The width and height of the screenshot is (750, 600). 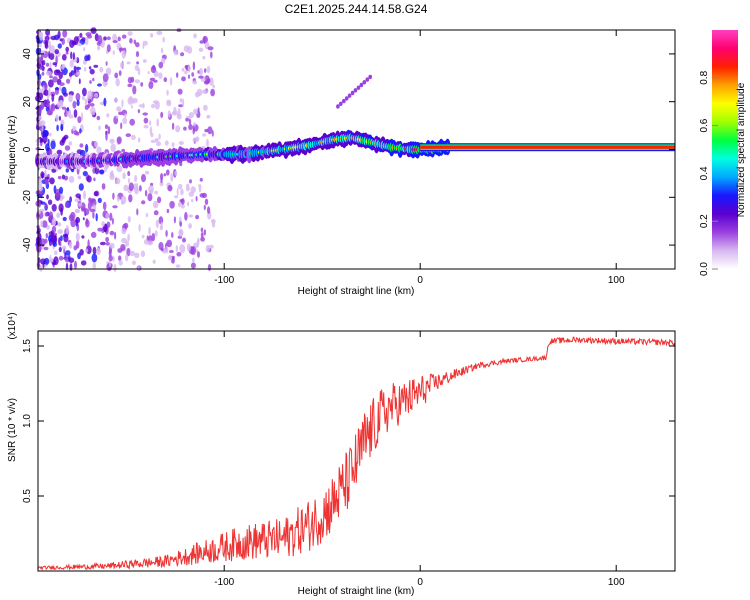 I want to click on colorbar-gradient, so click(x=725, y=149).